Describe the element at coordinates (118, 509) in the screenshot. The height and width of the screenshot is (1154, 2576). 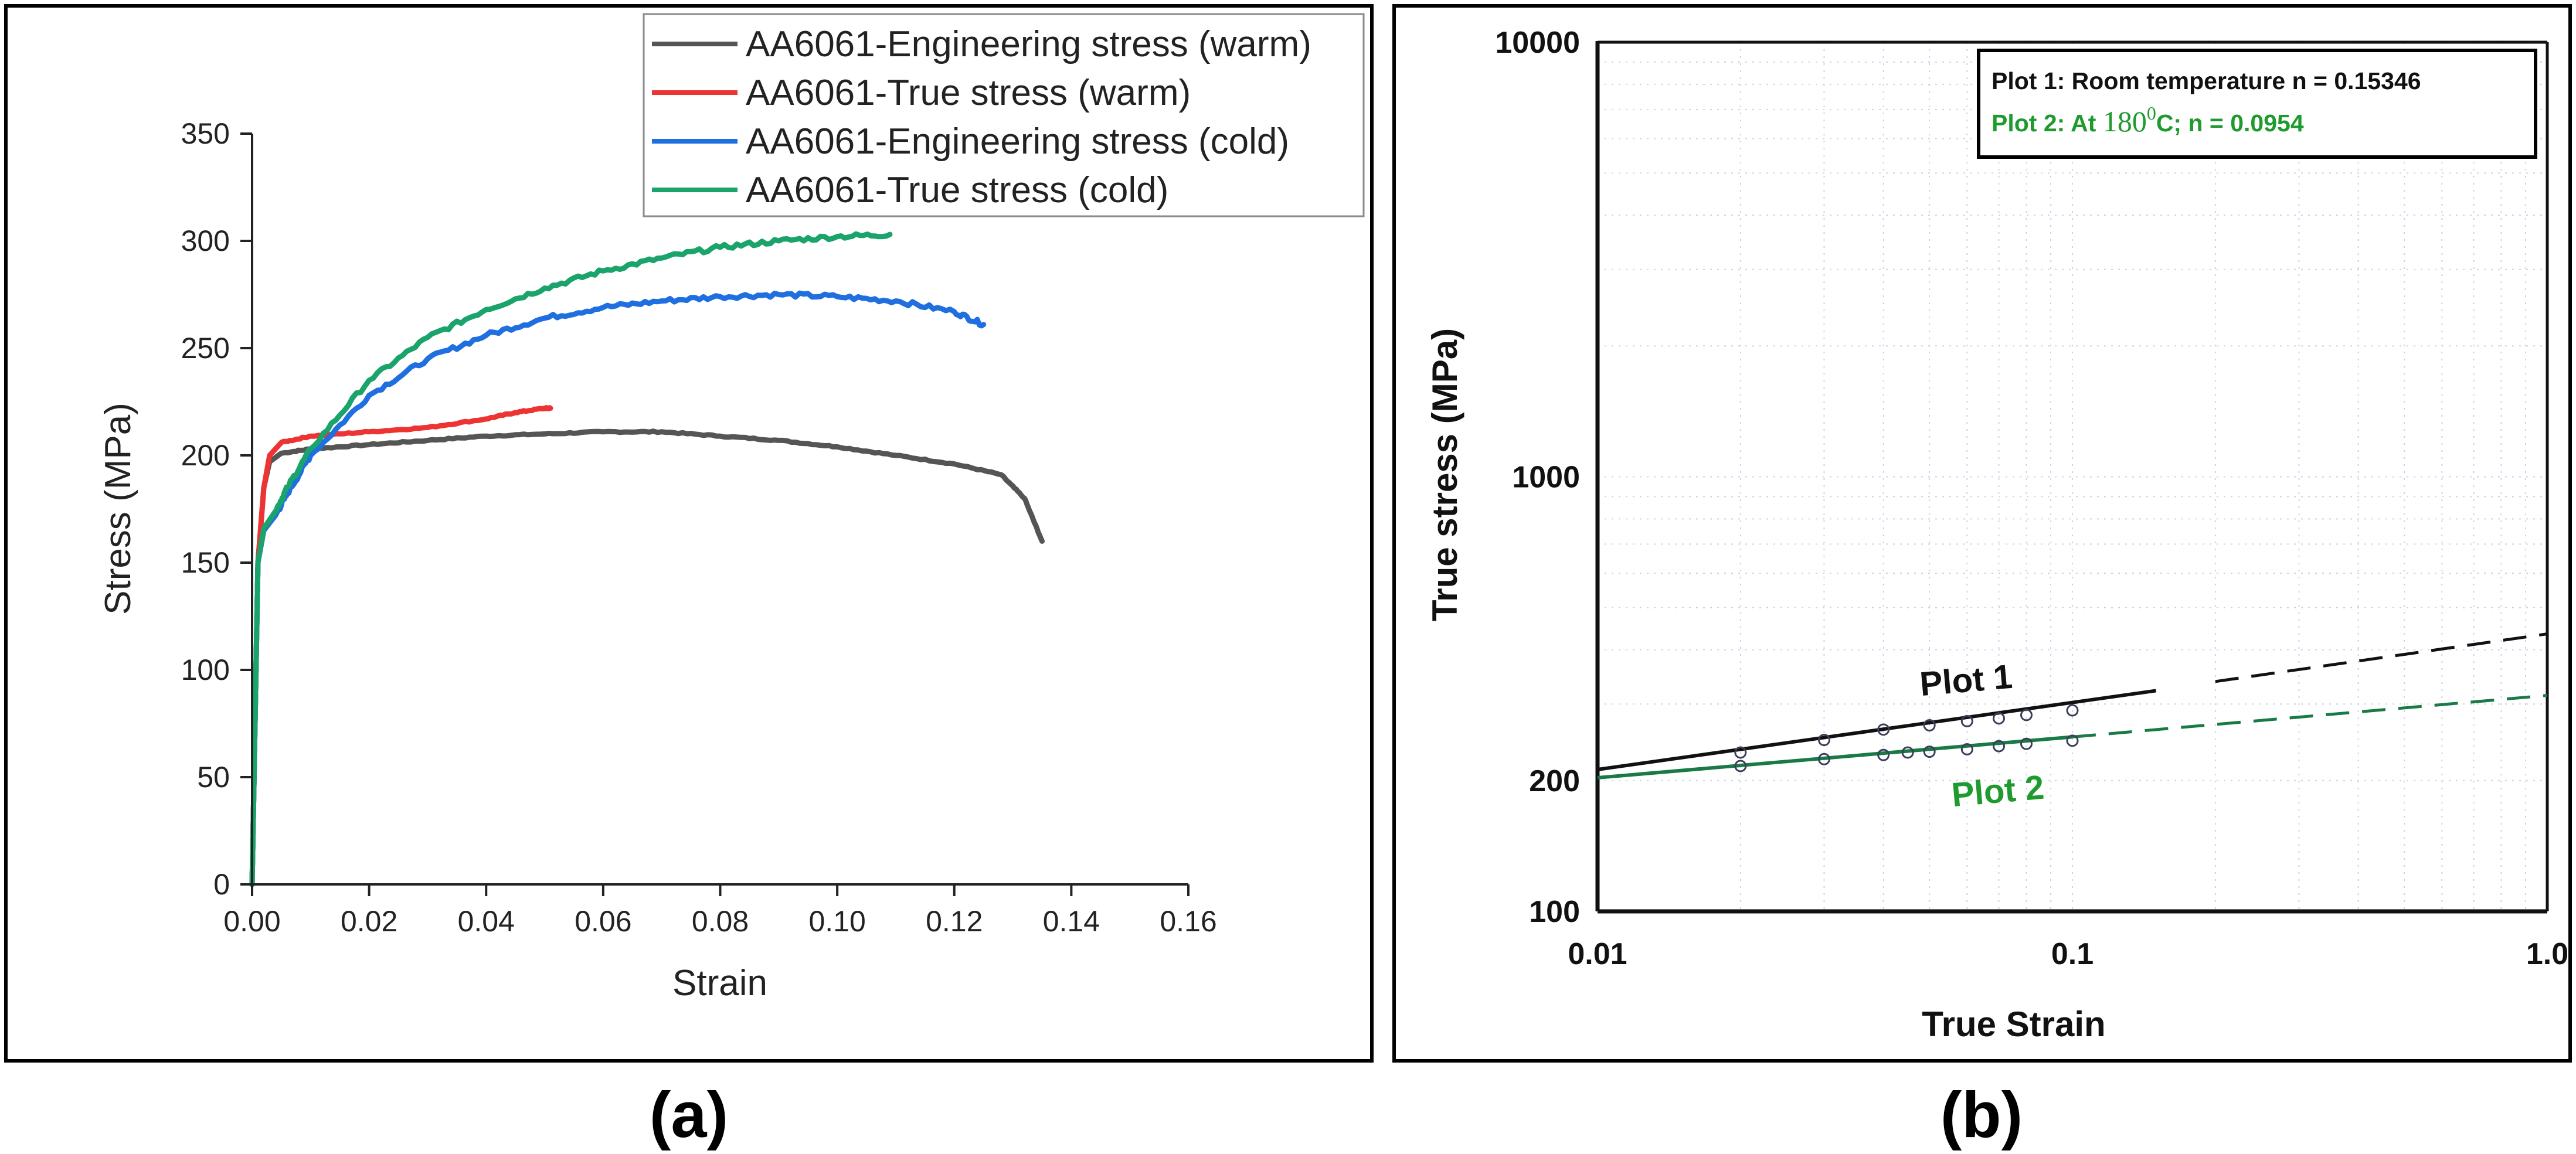
I see `panel-a-y-axis-title: Stress (MPa)` at that location.